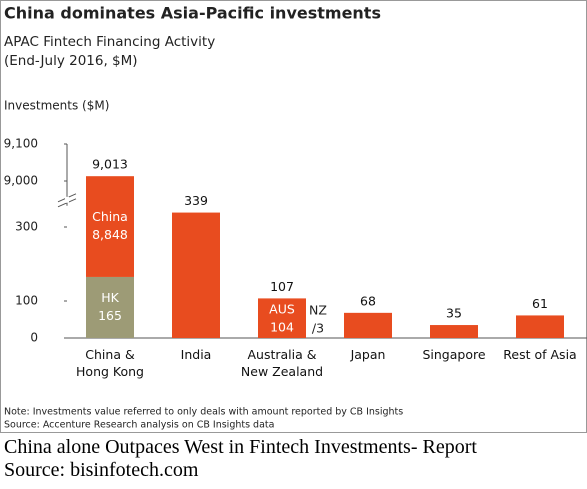 This screenshot has height=489, width=587. I want to click on y-tick-label: 0, so click(34, 338).